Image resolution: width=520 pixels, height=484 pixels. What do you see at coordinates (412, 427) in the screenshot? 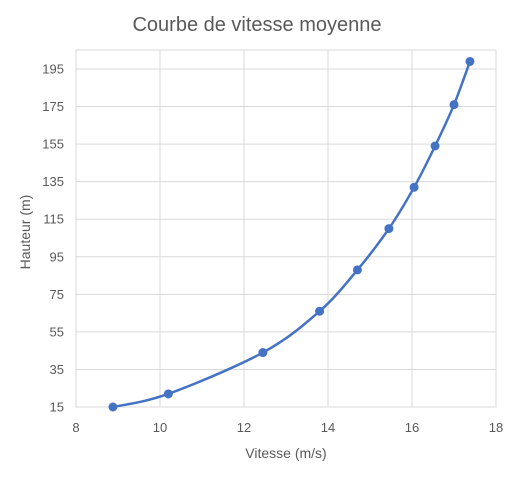
I see `x-tick-label: 16` at bounding box center [412, 427].